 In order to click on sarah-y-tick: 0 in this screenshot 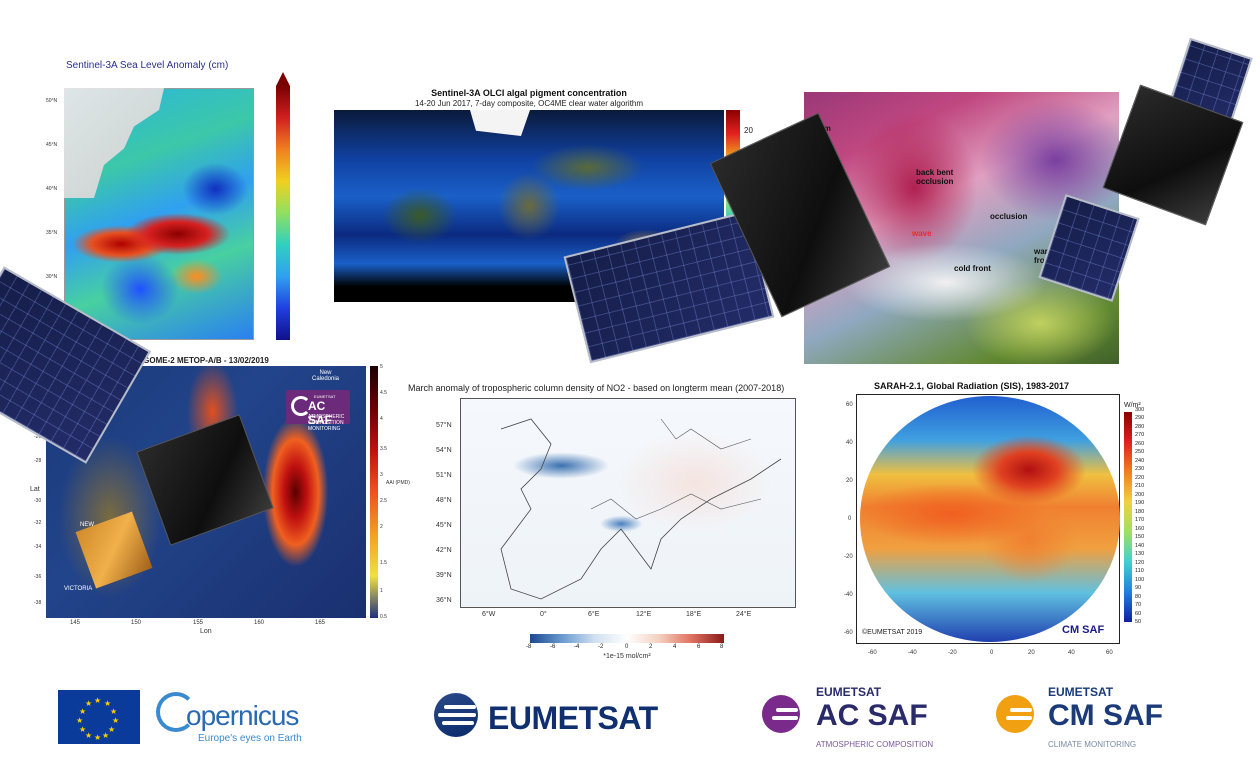, I will do `click(850, 519)`.